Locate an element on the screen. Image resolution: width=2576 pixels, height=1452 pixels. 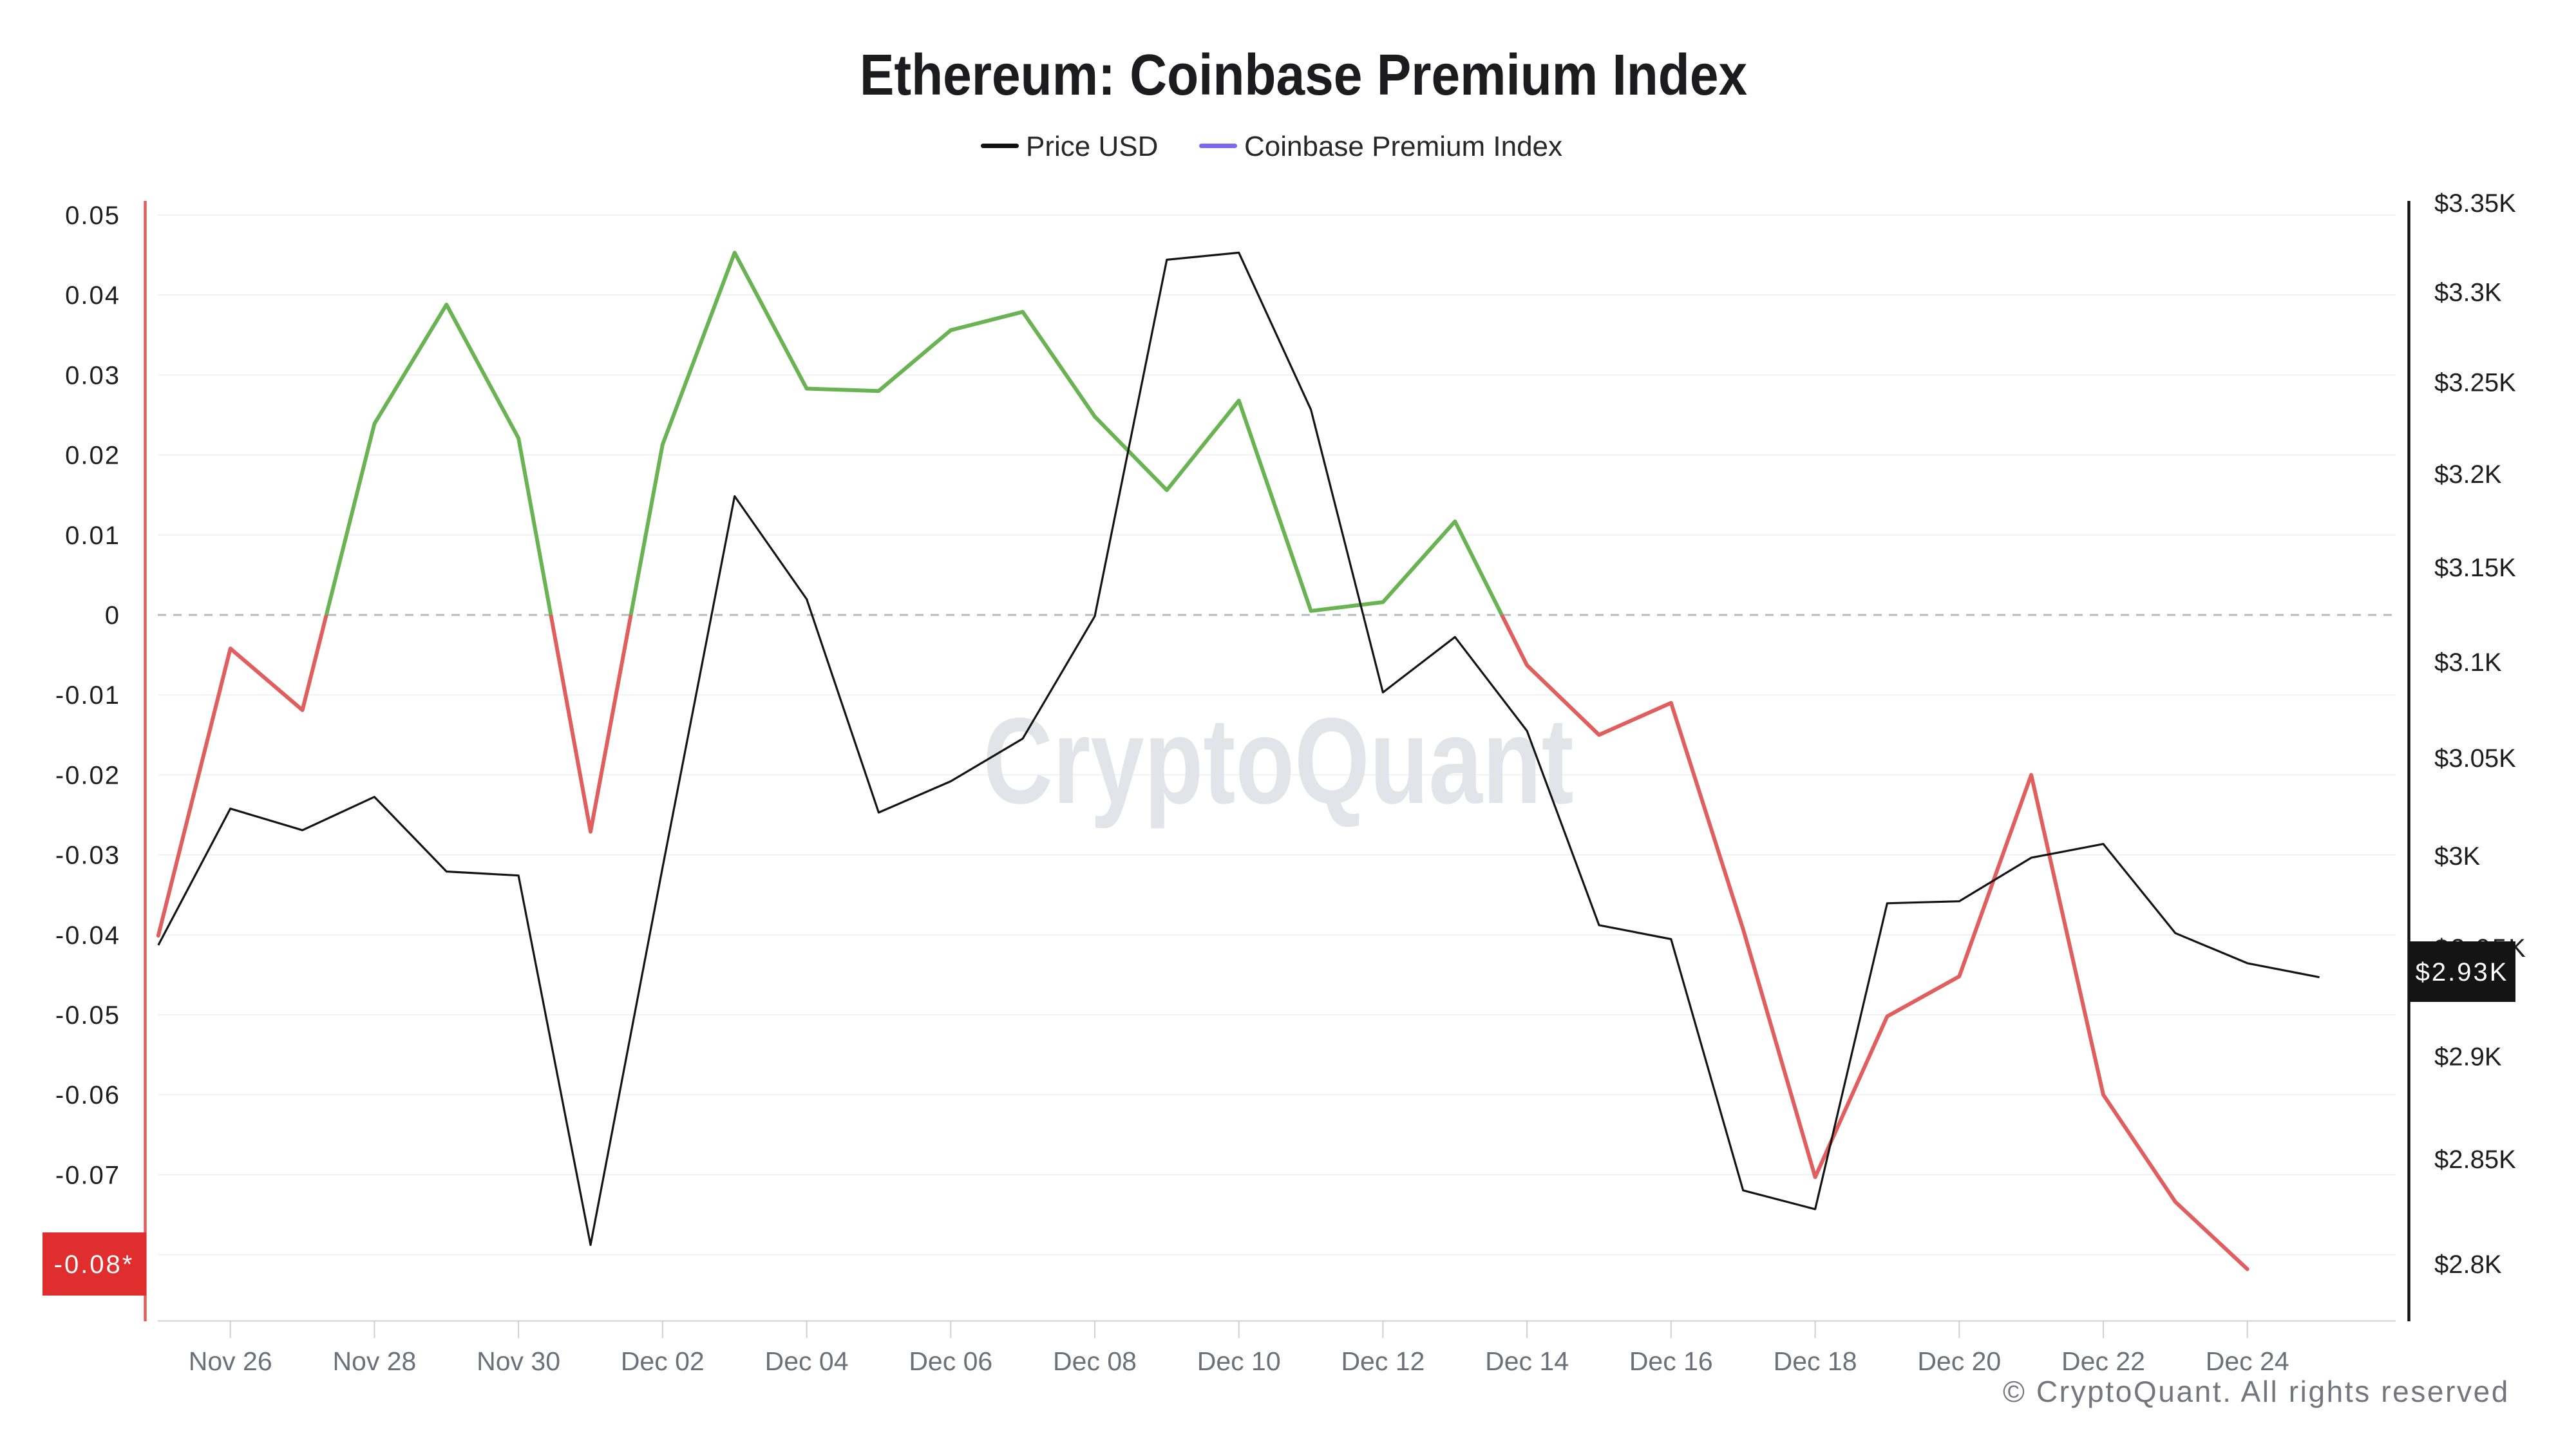
svg-text: -0.05 is located at coordinates (87, 1015).